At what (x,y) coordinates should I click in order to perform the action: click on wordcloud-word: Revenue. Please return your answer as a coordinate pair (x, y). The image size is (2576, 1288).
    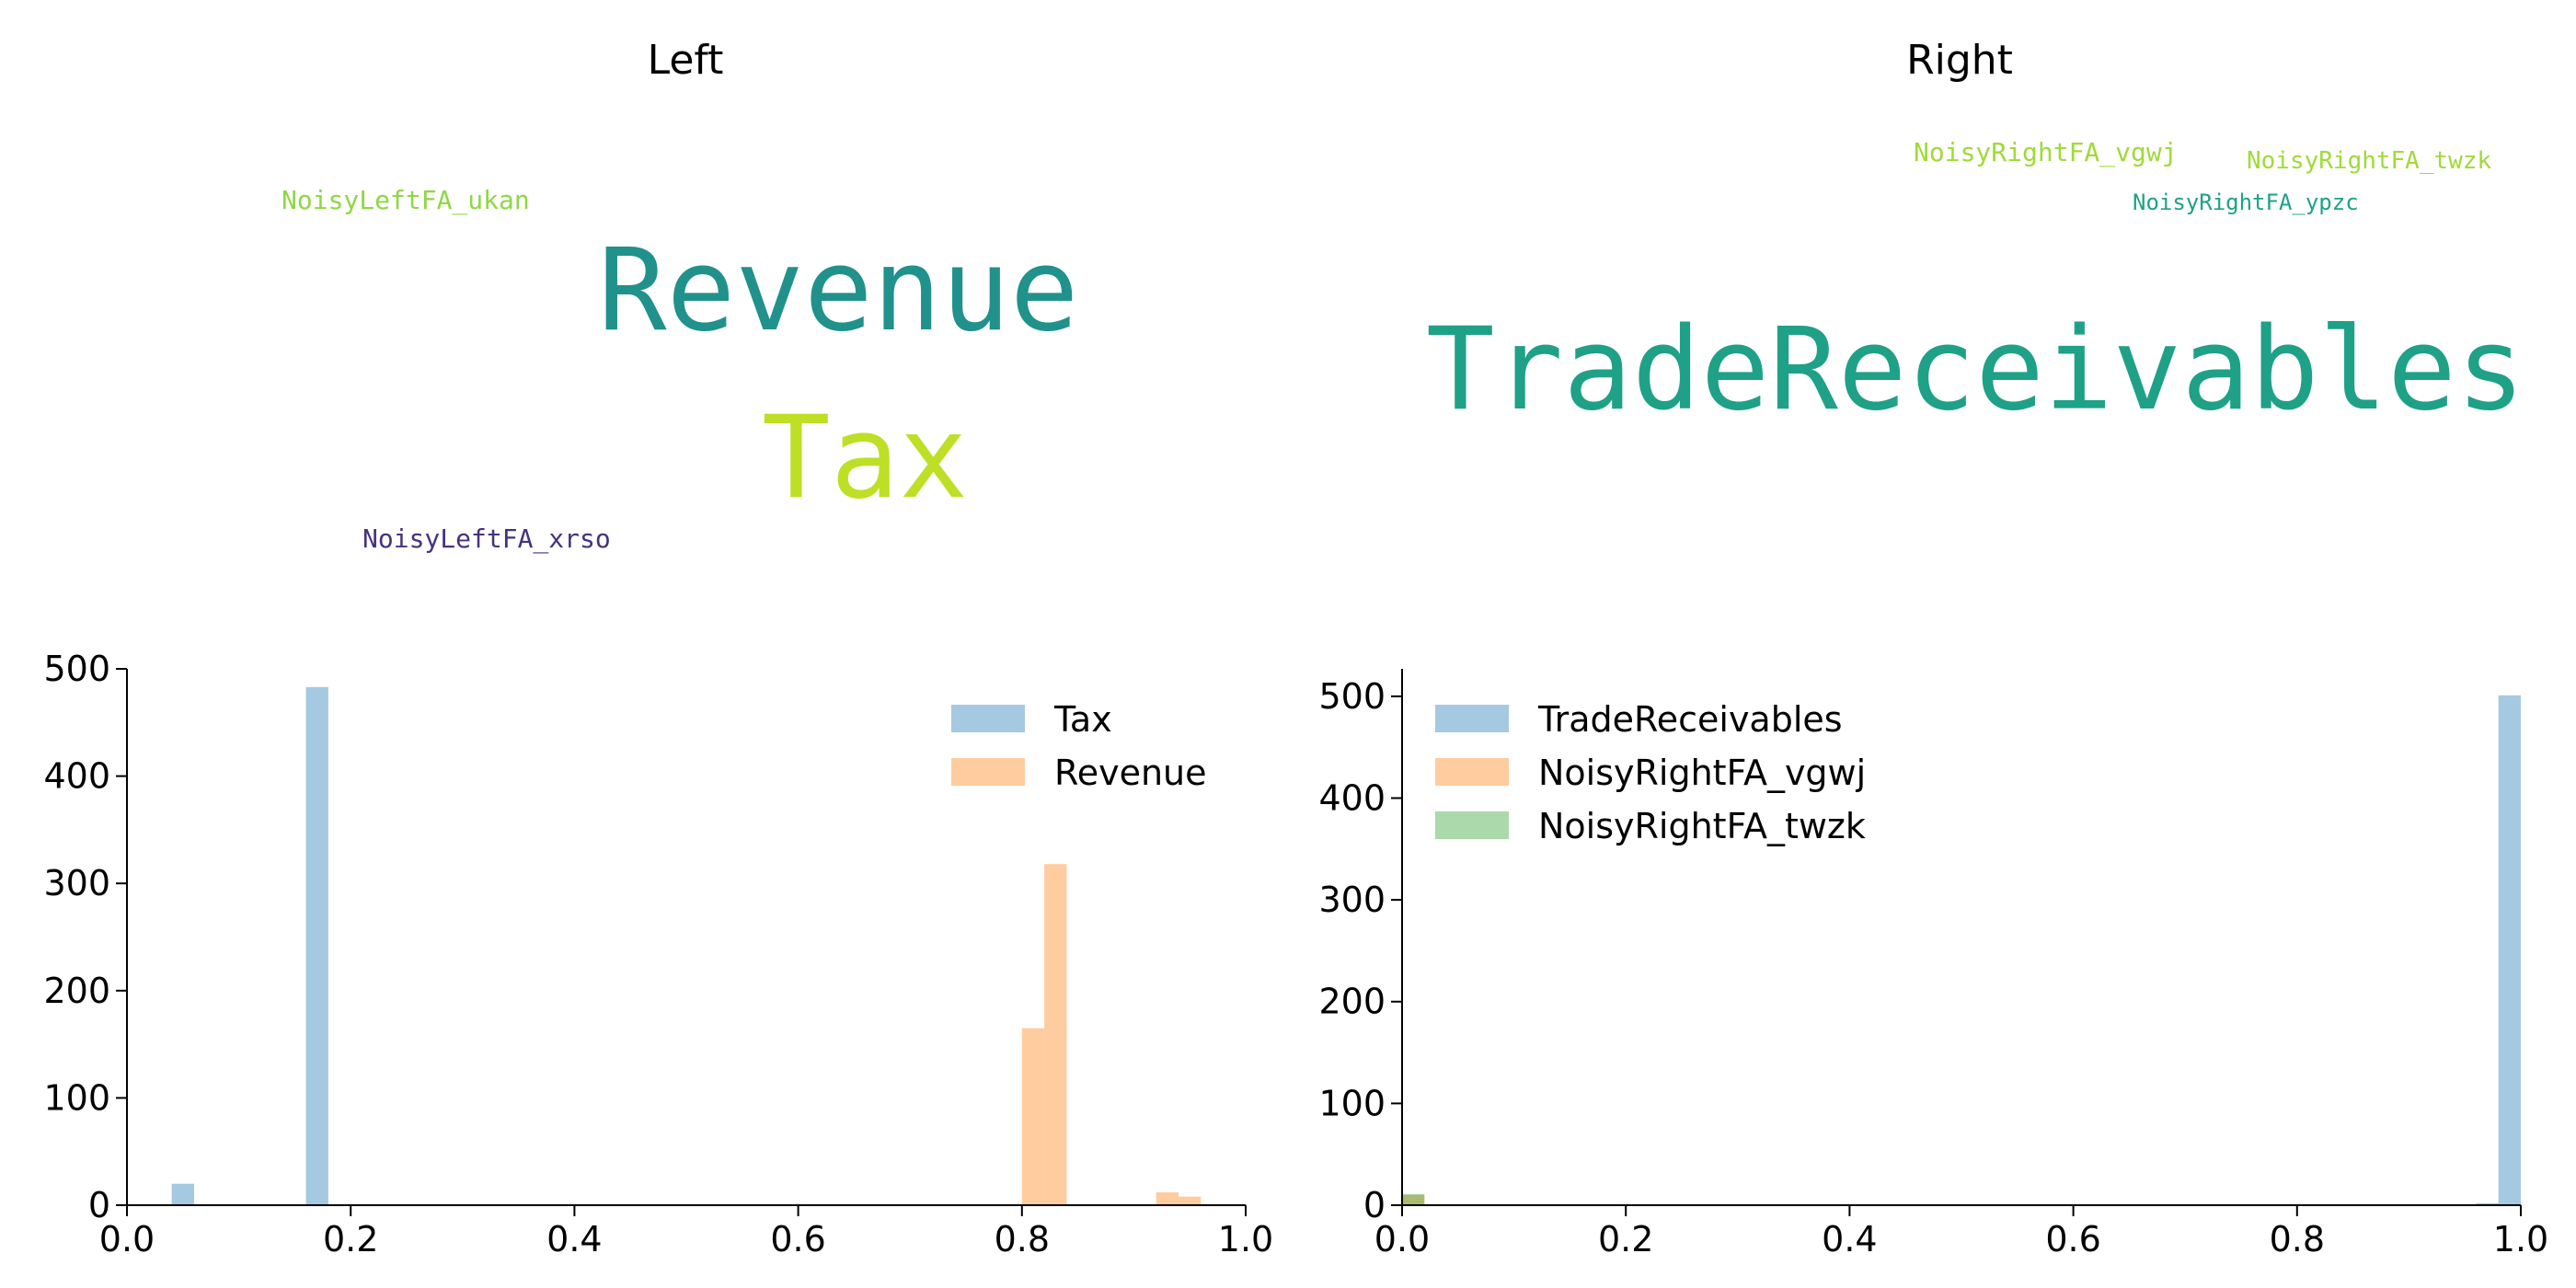
    Looking at the image, I should click on (838, 290).